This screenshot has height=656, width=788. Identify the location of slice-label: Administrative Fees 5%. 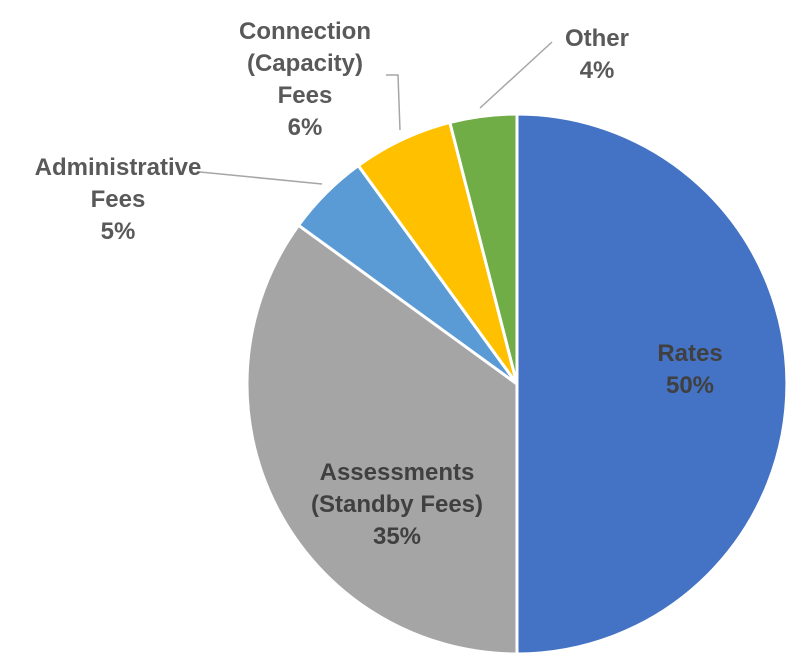
(118, 200).